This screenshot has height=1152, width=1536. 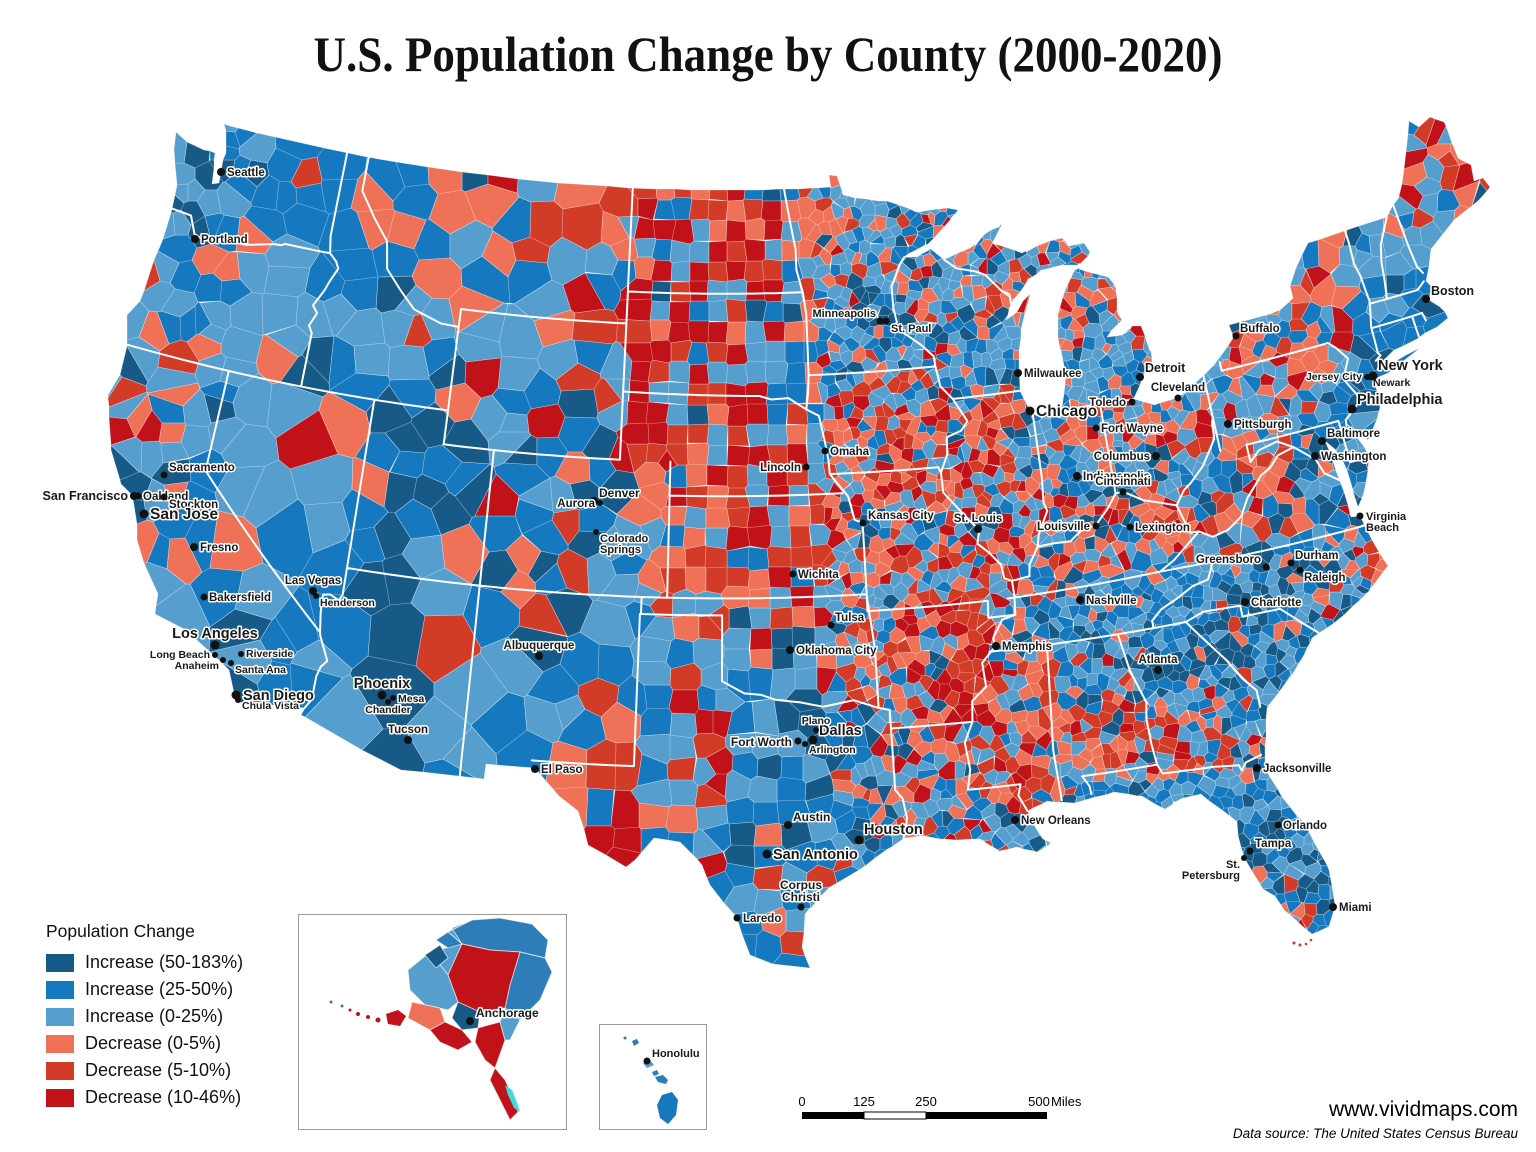 What do you see at coordinates (620, 550) in the screenshot?
I see `svg-text: Springs` at bounding box center [620, 550].